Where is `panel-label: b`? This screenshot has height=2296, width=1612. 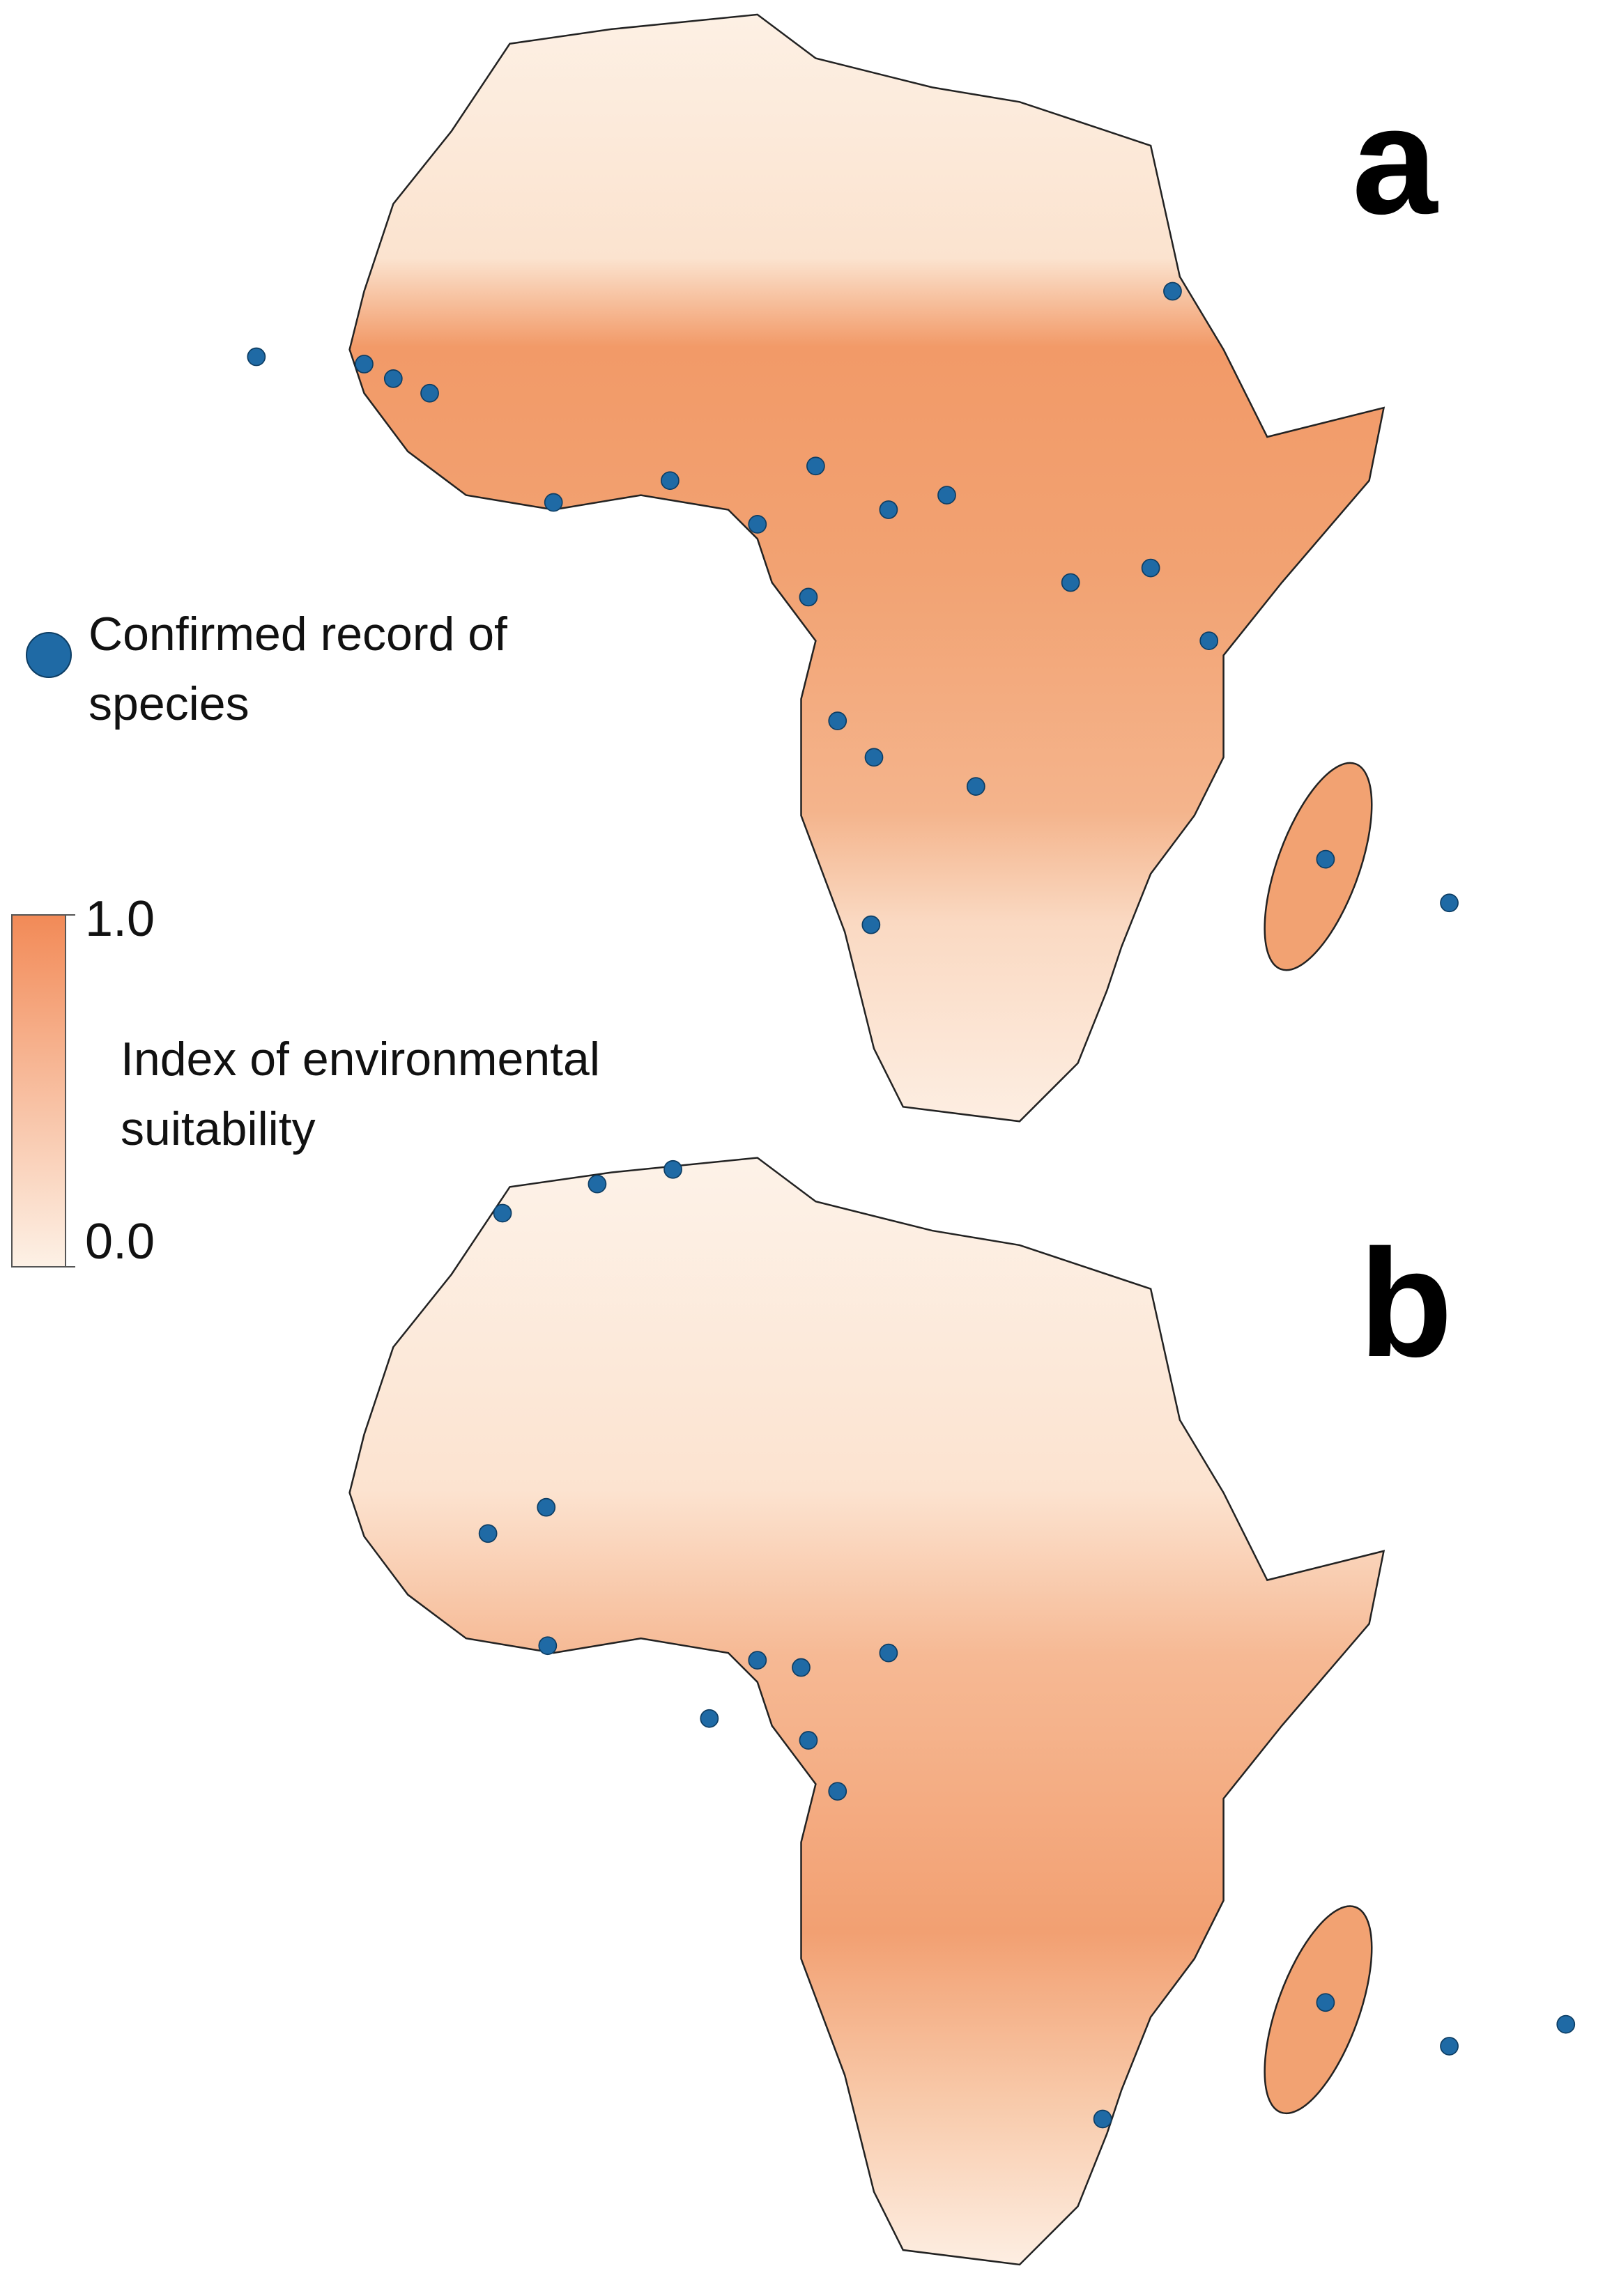 panel-label: b is located at coordinates (1406, 1303).